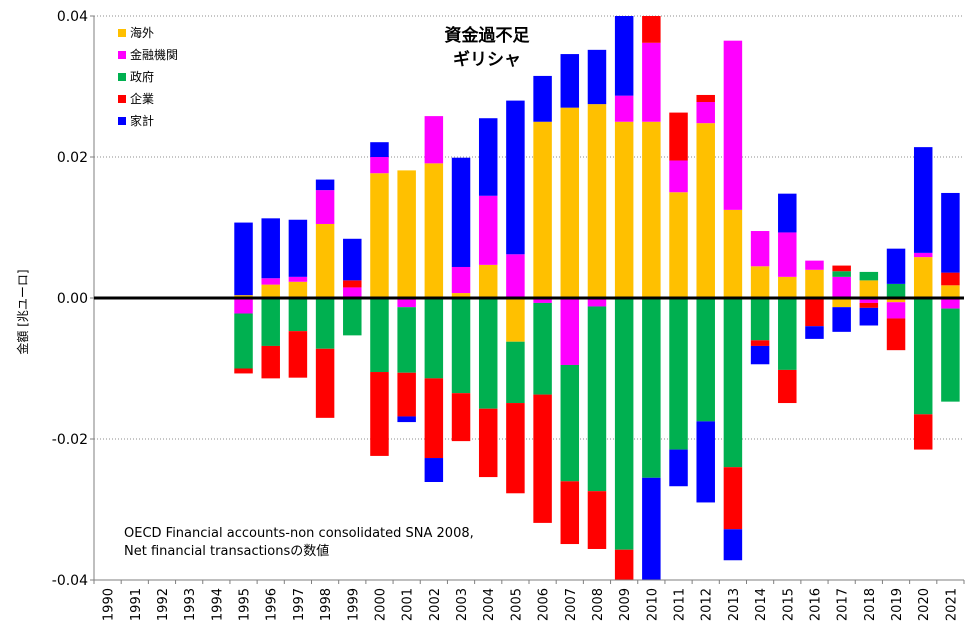 Image resolution: width=979 pixels, height=639 pixels. What do you see at coordinates (435, 604) in the screenshot?
I see `x-tick-label: 2002` at bounding box center [435, 604].